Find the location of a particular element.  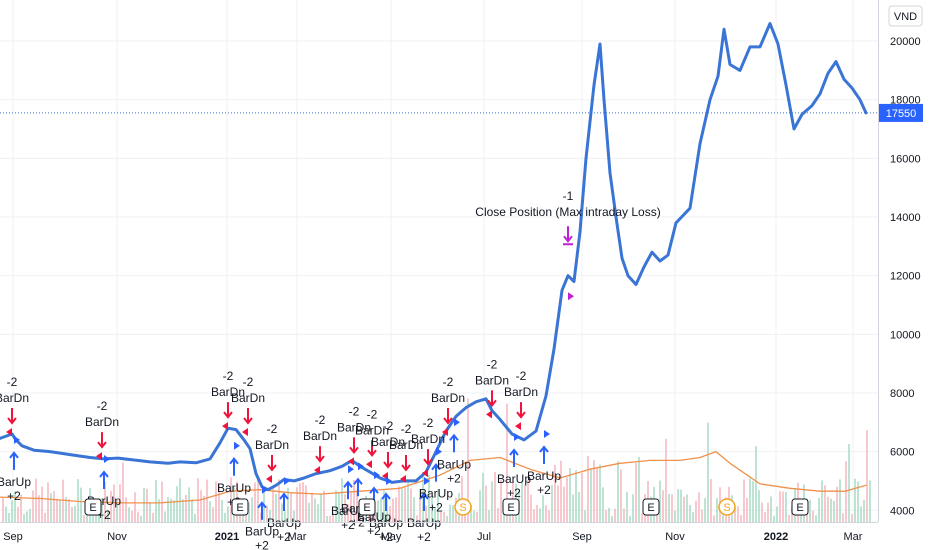

currency-badge is located at coordinates (905, 16).